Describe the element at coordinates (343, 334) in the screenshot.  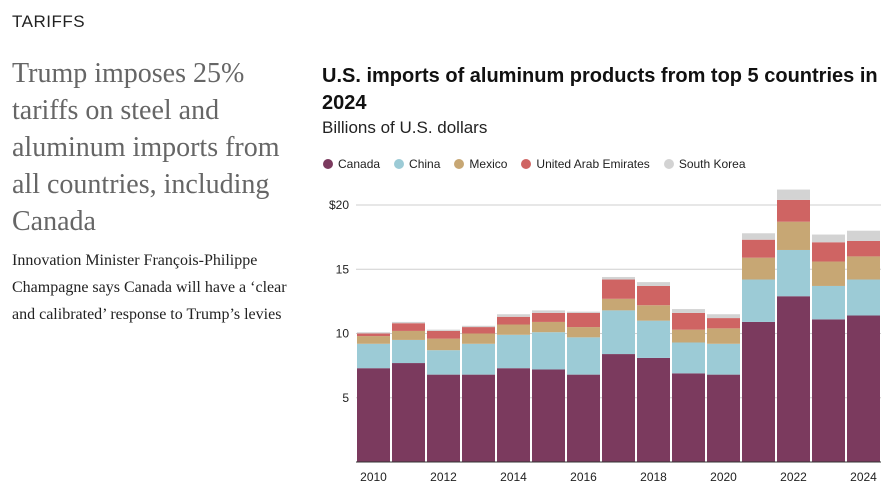
I see `y-tick-label: 10` at that location.